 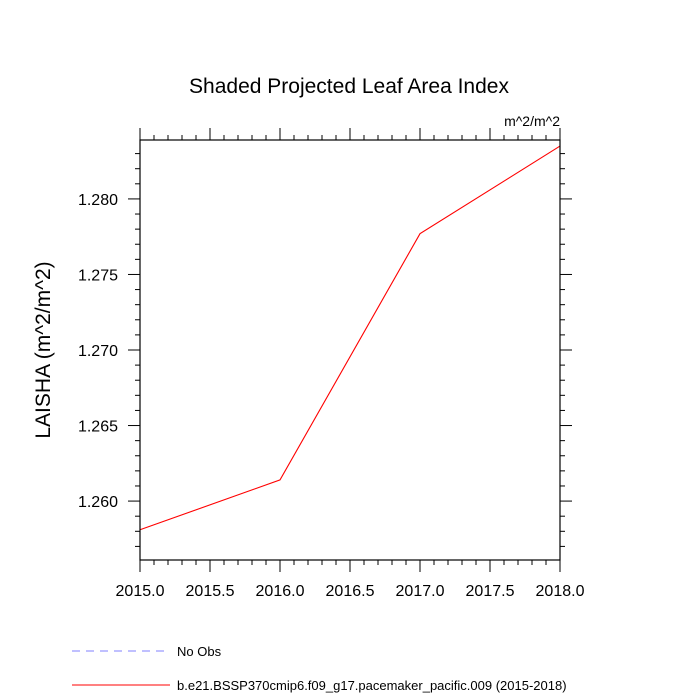 What do you see at coordinates (98, 200) in the screenshot?
I see `y-tick-label: 1.280` at bounding box center [98, 200].